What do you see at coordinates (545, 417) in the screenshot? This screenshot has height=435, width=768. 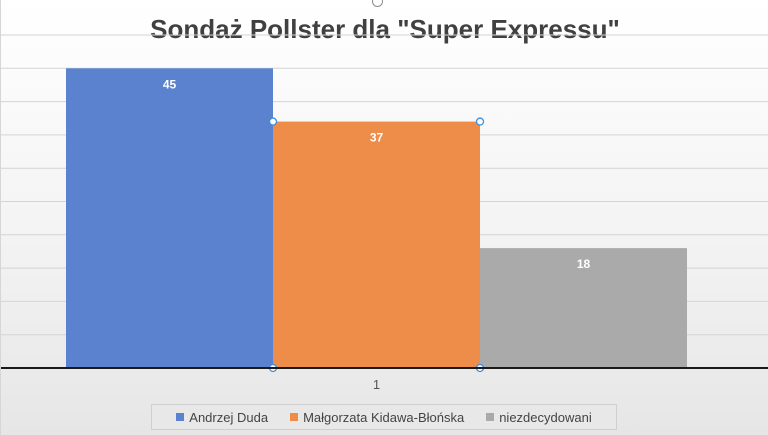 I see `legend-label: niezdecydowani` at bounding box center [545, 417].